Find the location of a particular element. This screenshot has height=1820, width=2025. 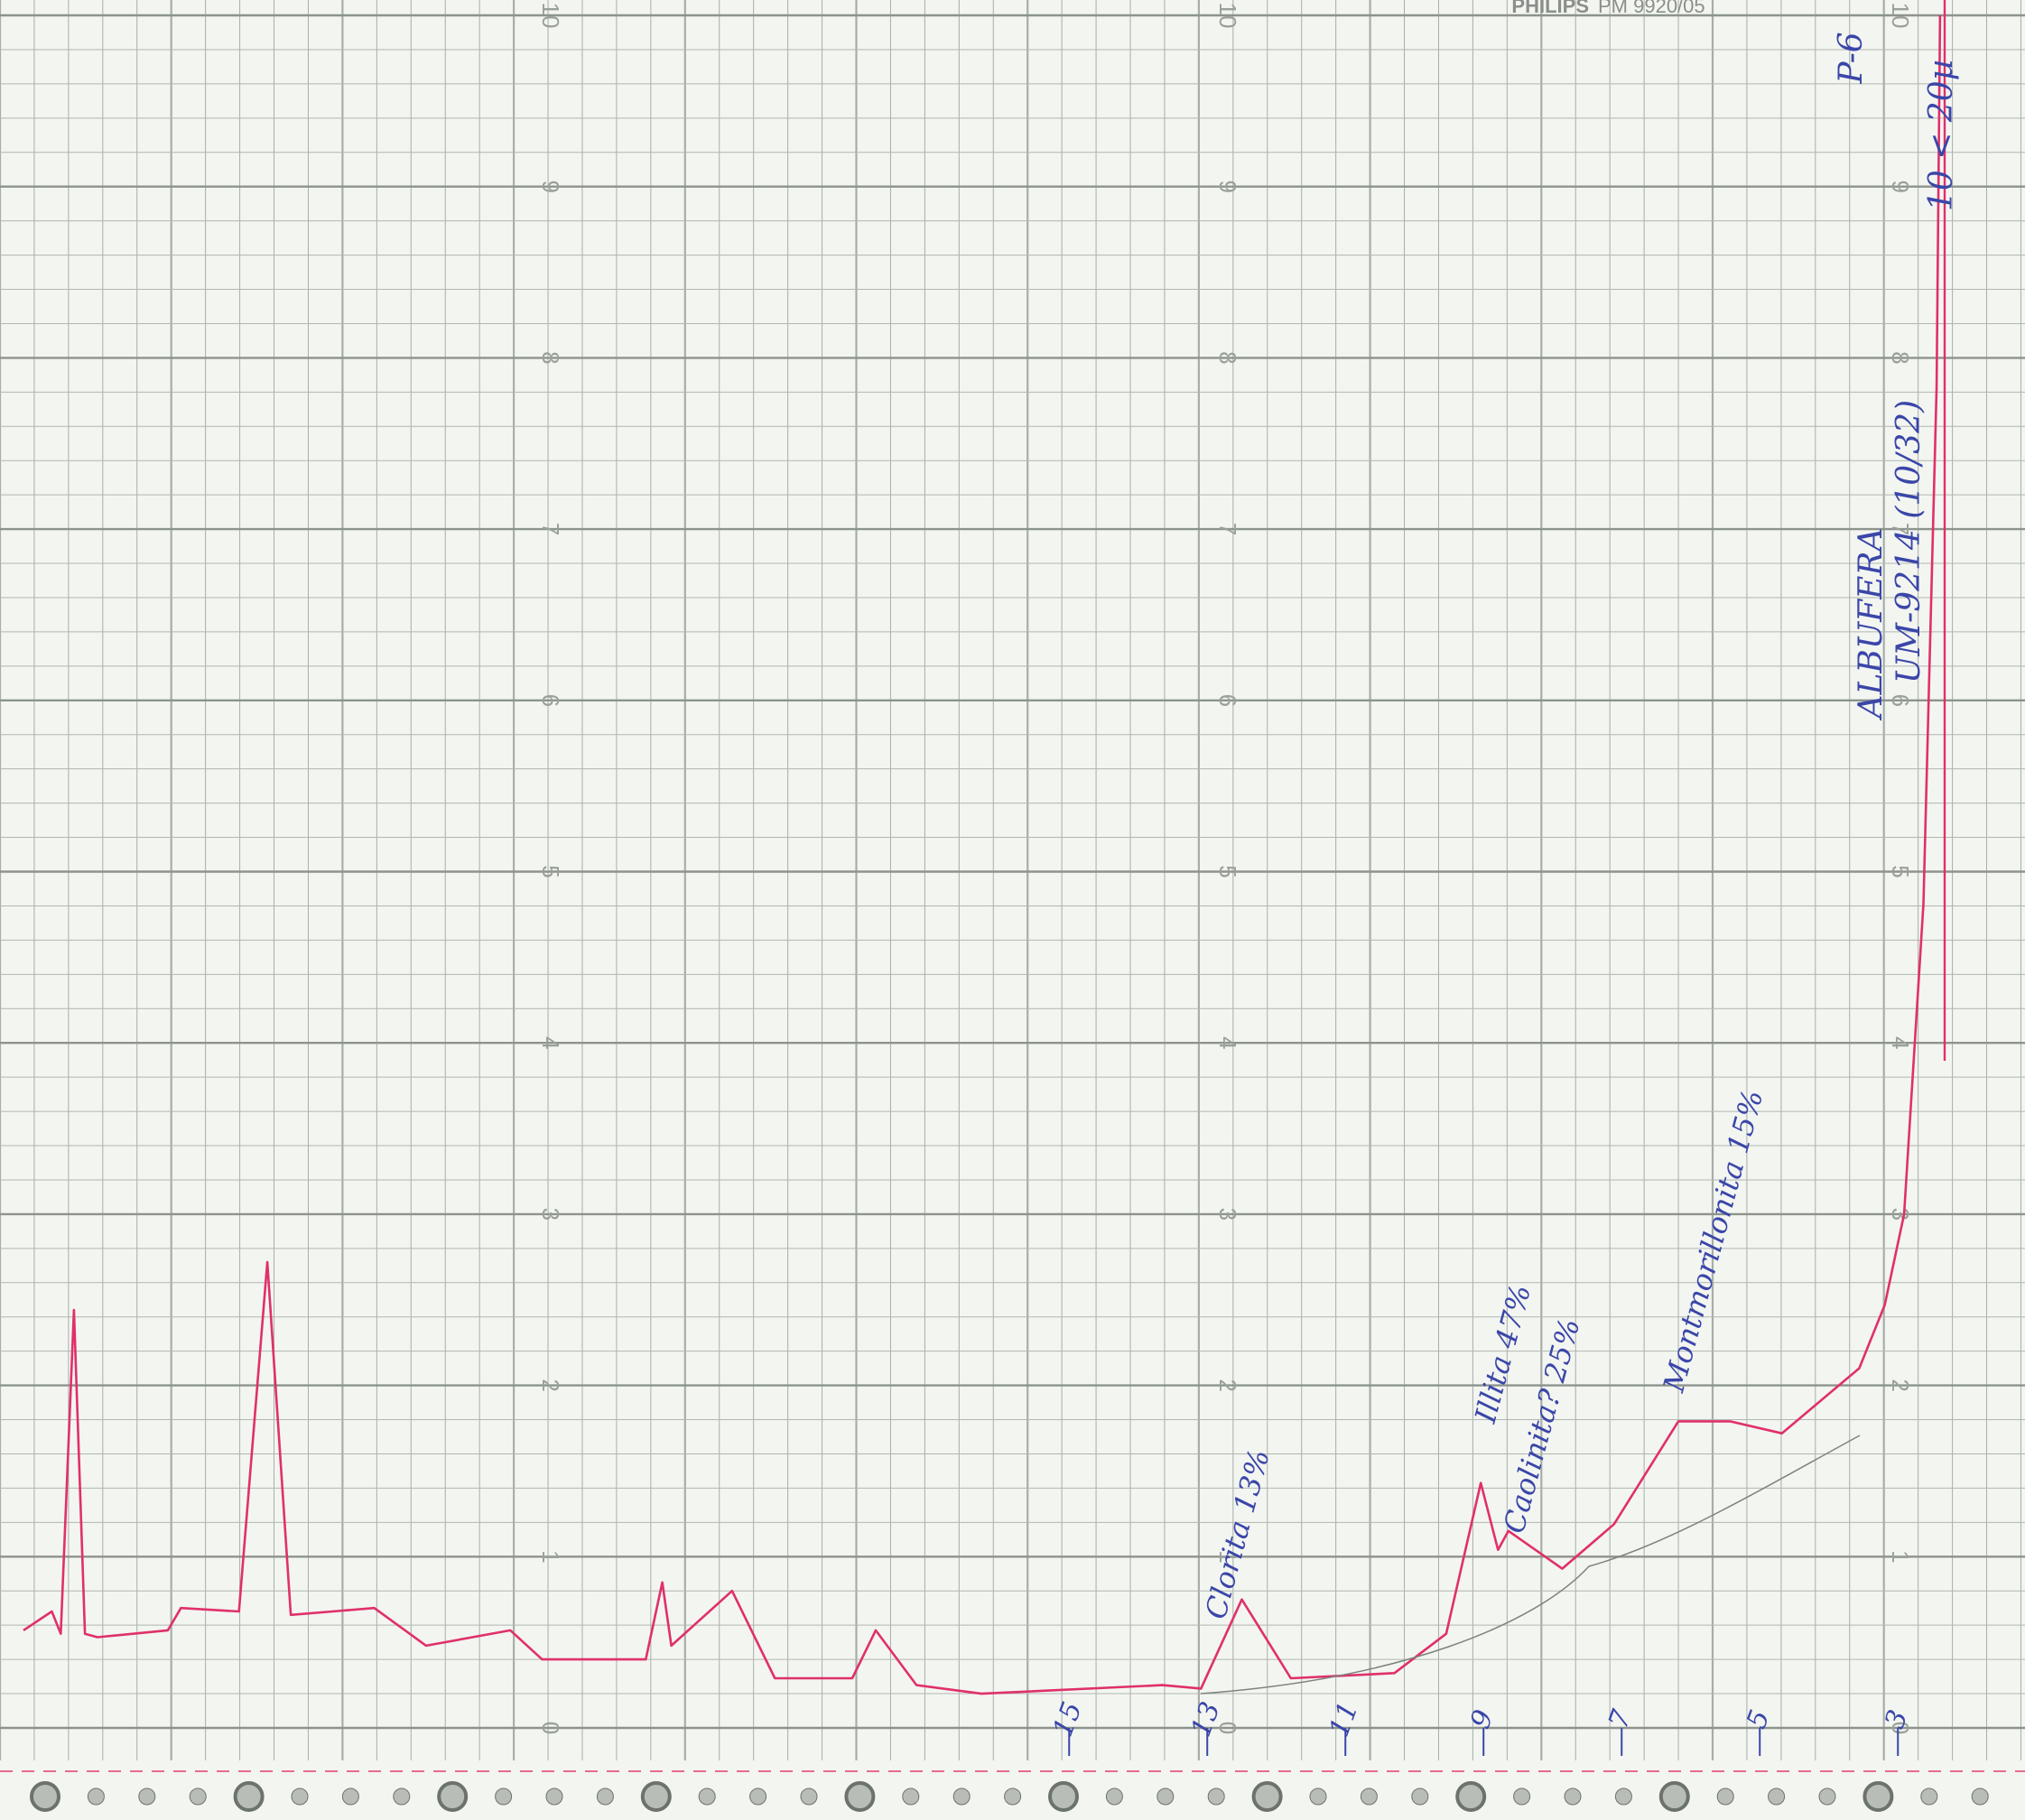

sample-label: 10 < 20µ is located at coordinates (1942, 136).